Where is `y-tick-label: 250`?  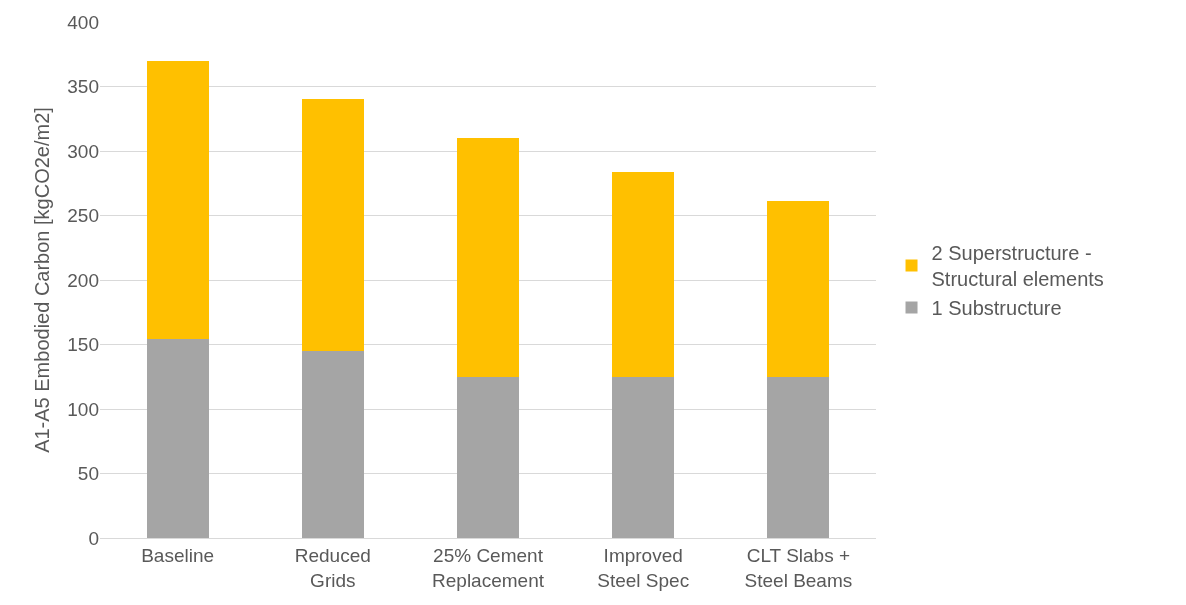 y-tick-label: 250 is located at coordinates (83, 216).